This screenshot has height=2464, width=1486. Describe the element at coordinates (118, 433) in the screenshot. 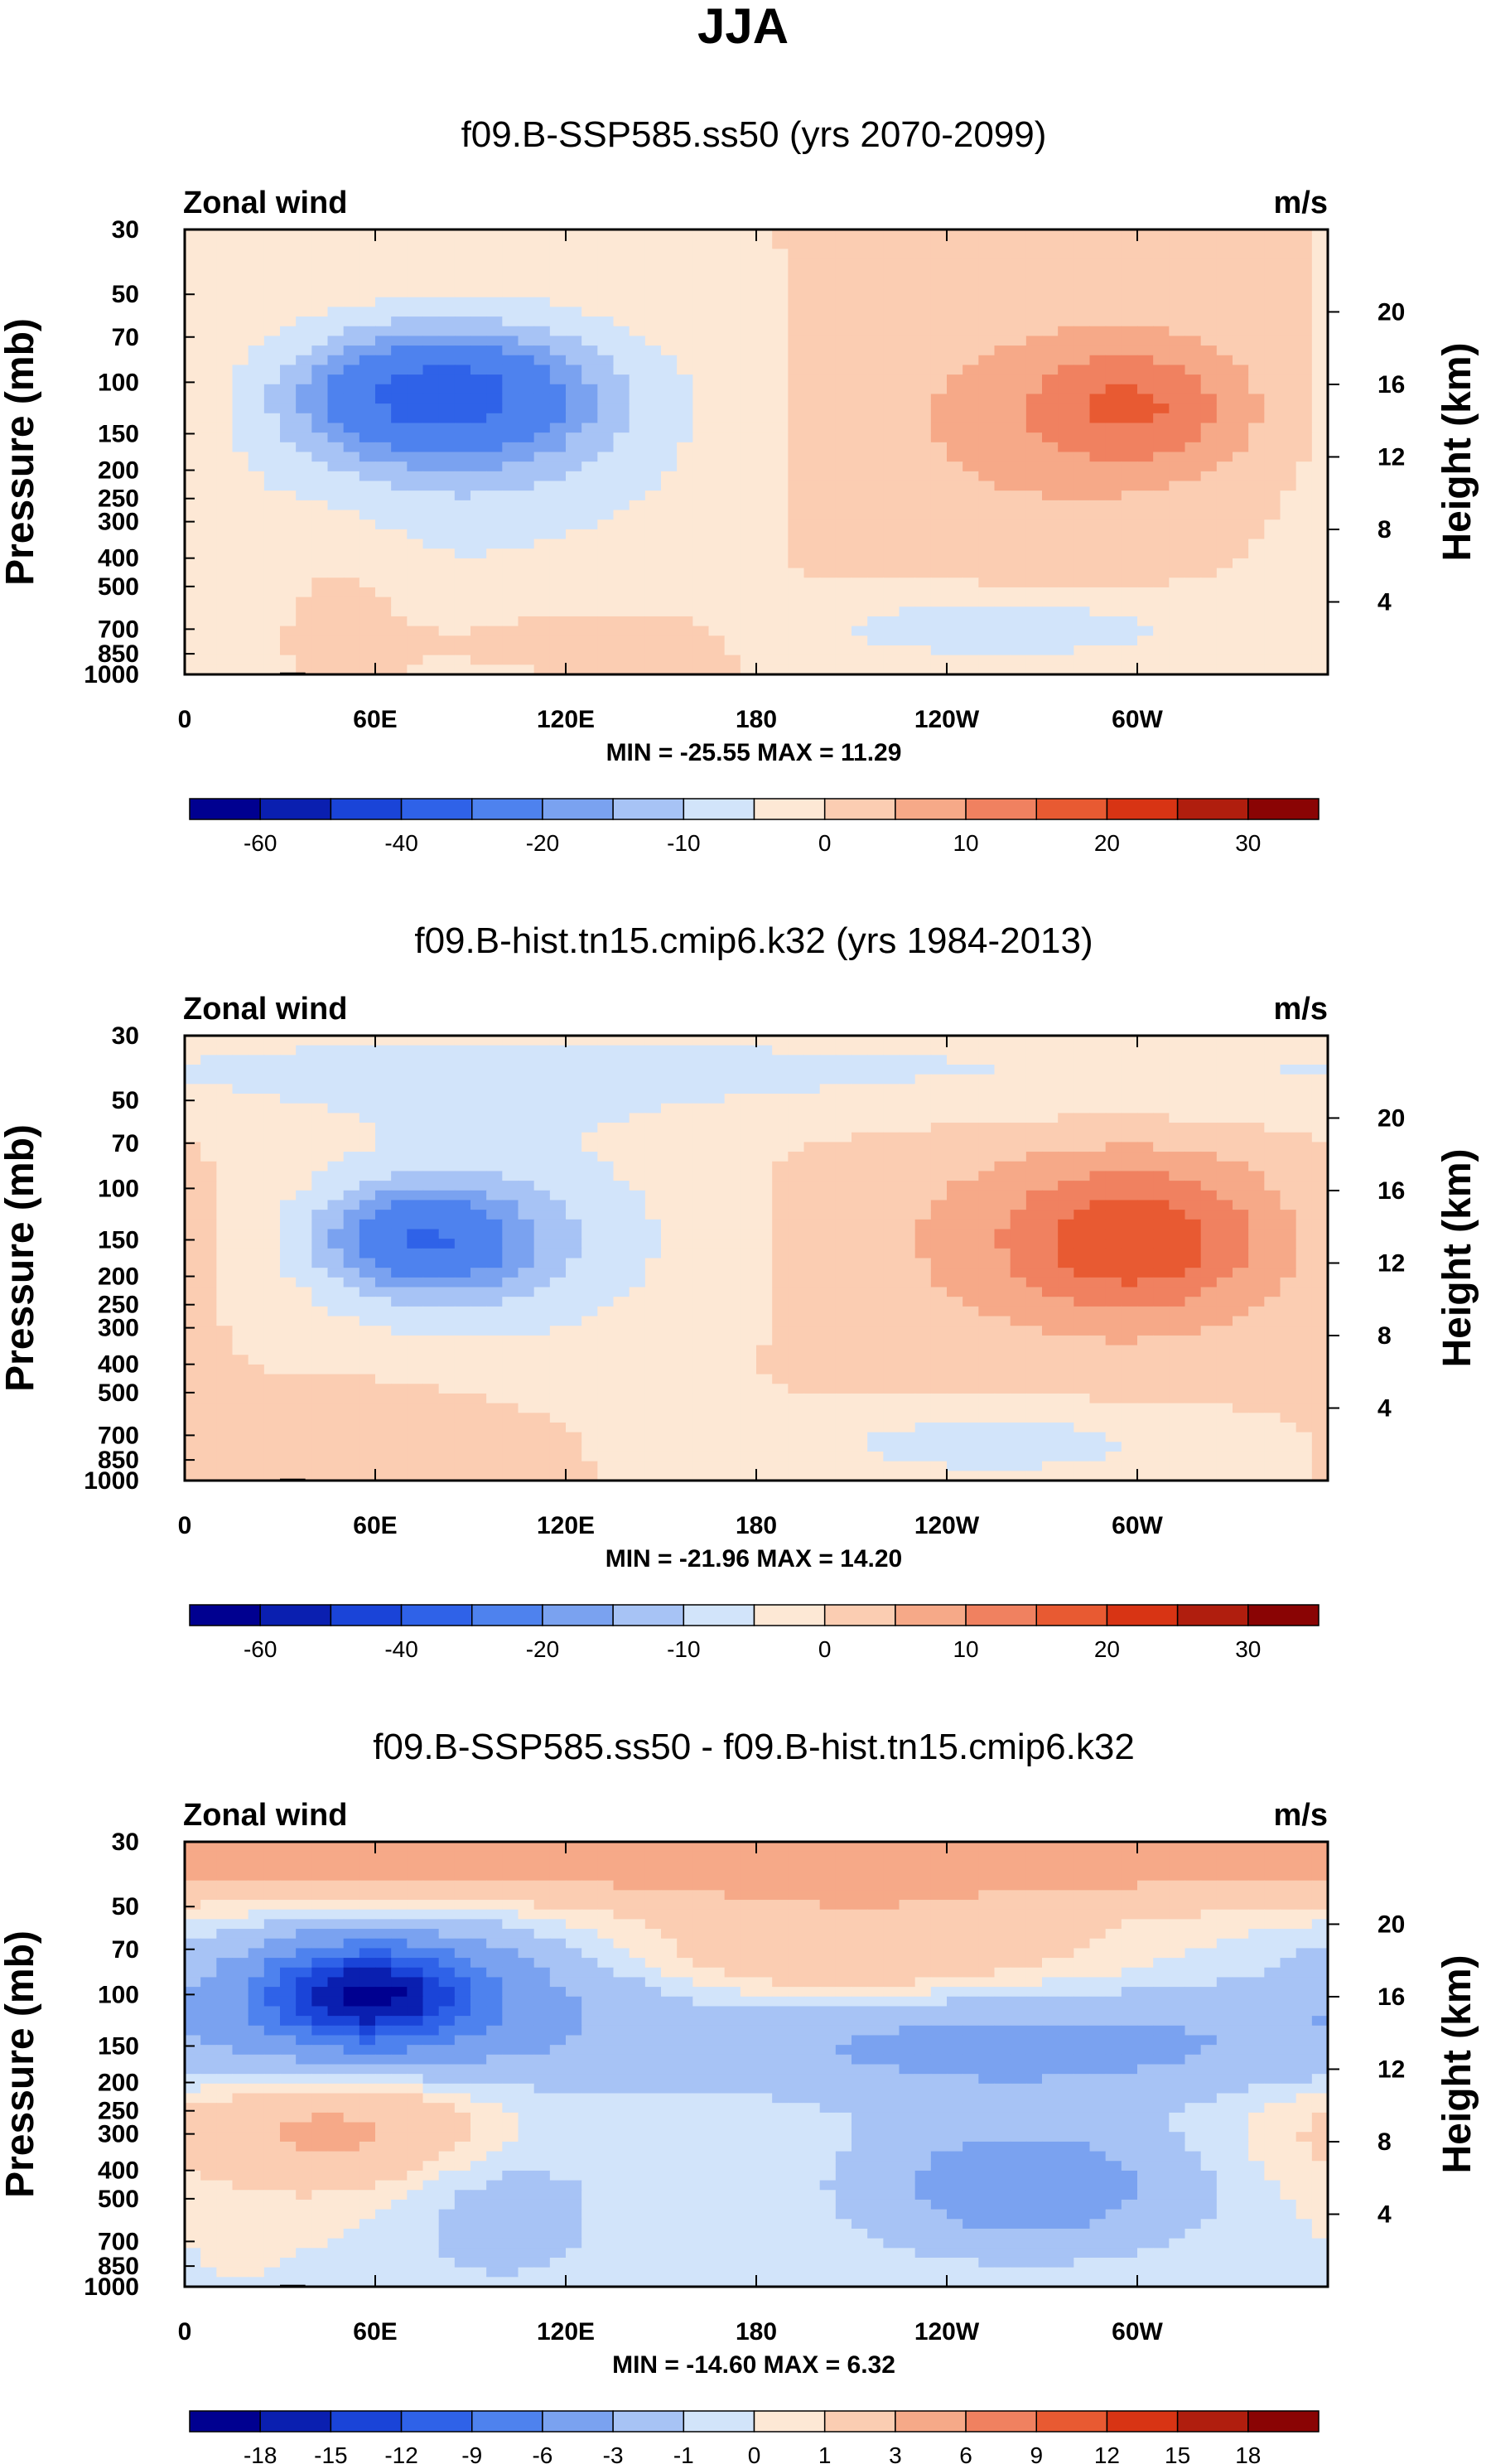

I see `pressure-tick-label: 150` at that location.